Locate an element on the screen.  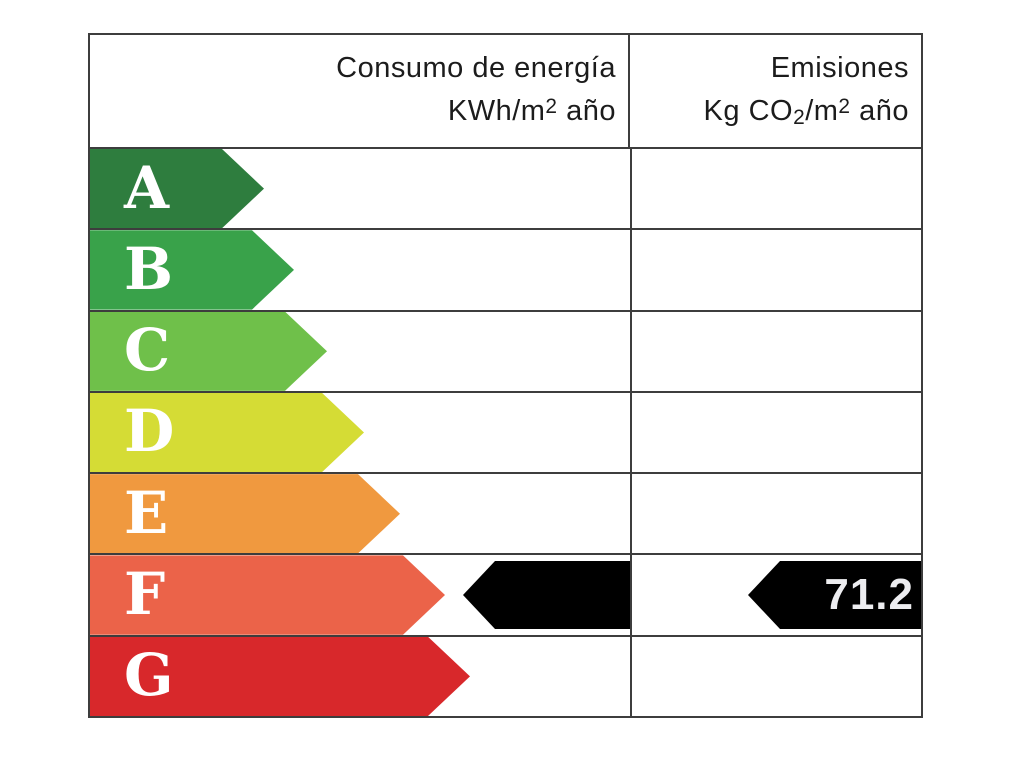
rating-arrow-e is located at coordinates (245, 513).